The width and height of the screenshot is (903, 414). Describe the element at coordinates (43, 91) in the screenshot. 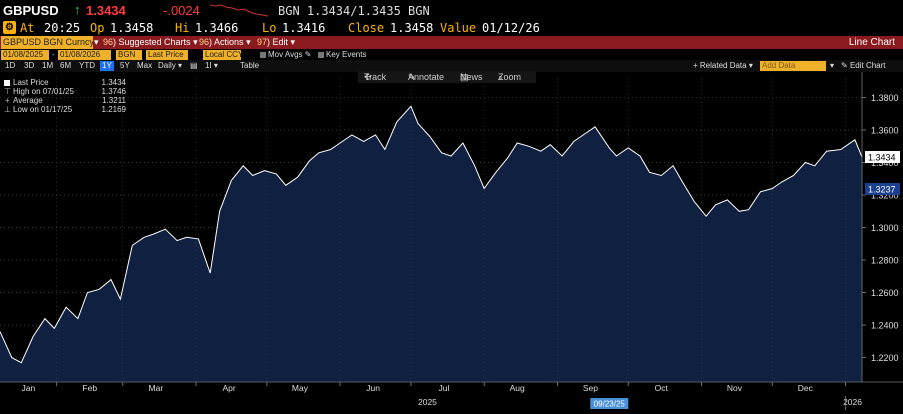

I see `legend-label: High on 07/01/25` at that location.